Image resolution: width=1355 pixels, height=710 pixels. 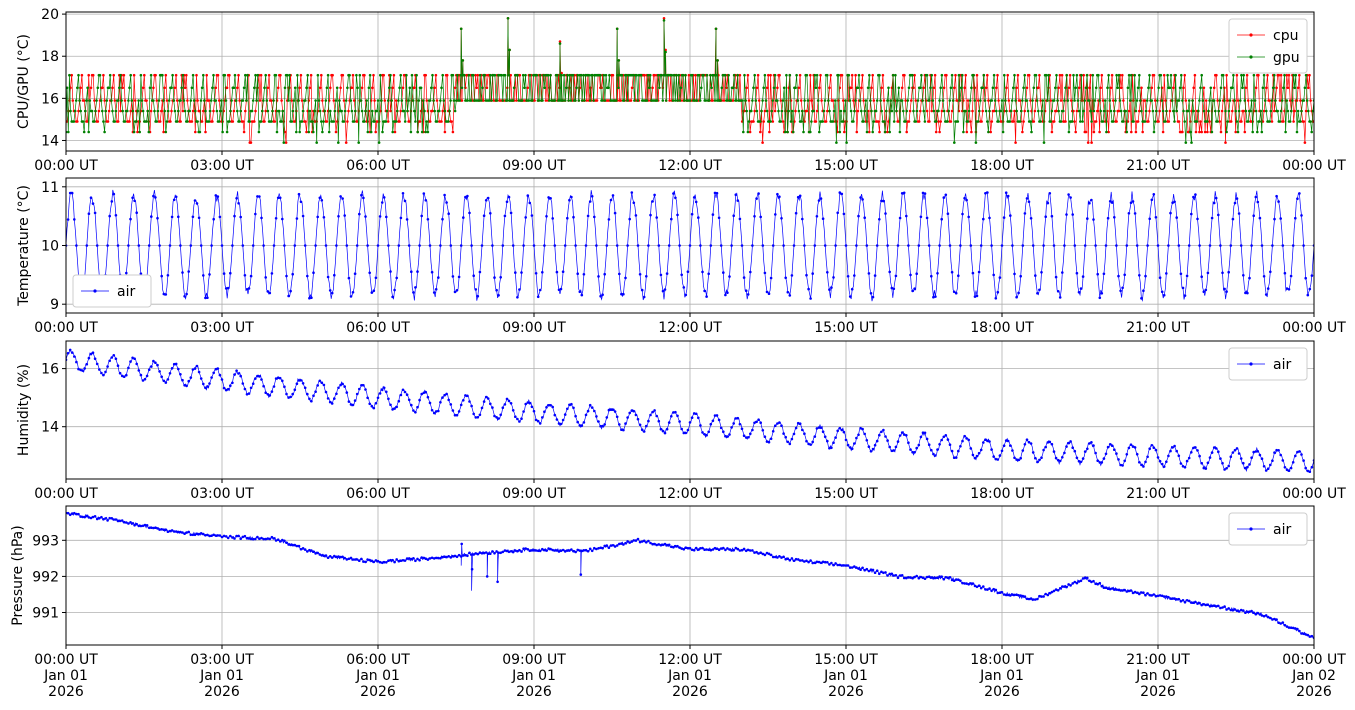 What do you see at coordinates (50, 57) in the screenshot?
I see `y-tick-label: 18` at bounding box center [50, 57].